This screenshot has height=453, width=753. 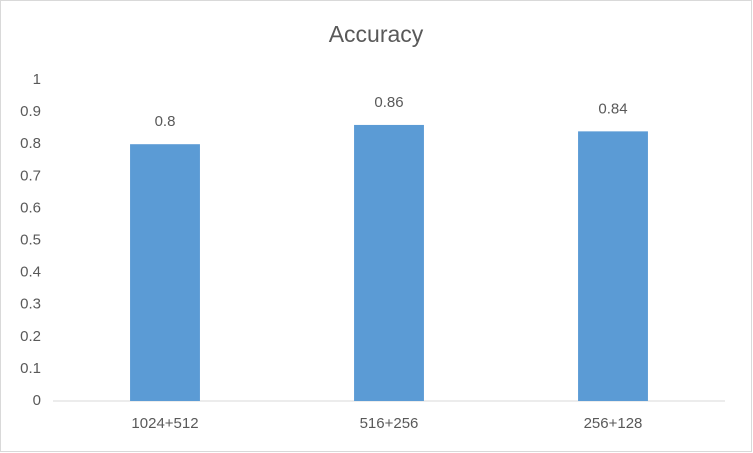 I want to click on y-tick-label: 0.6, so click(x=30, y=207).